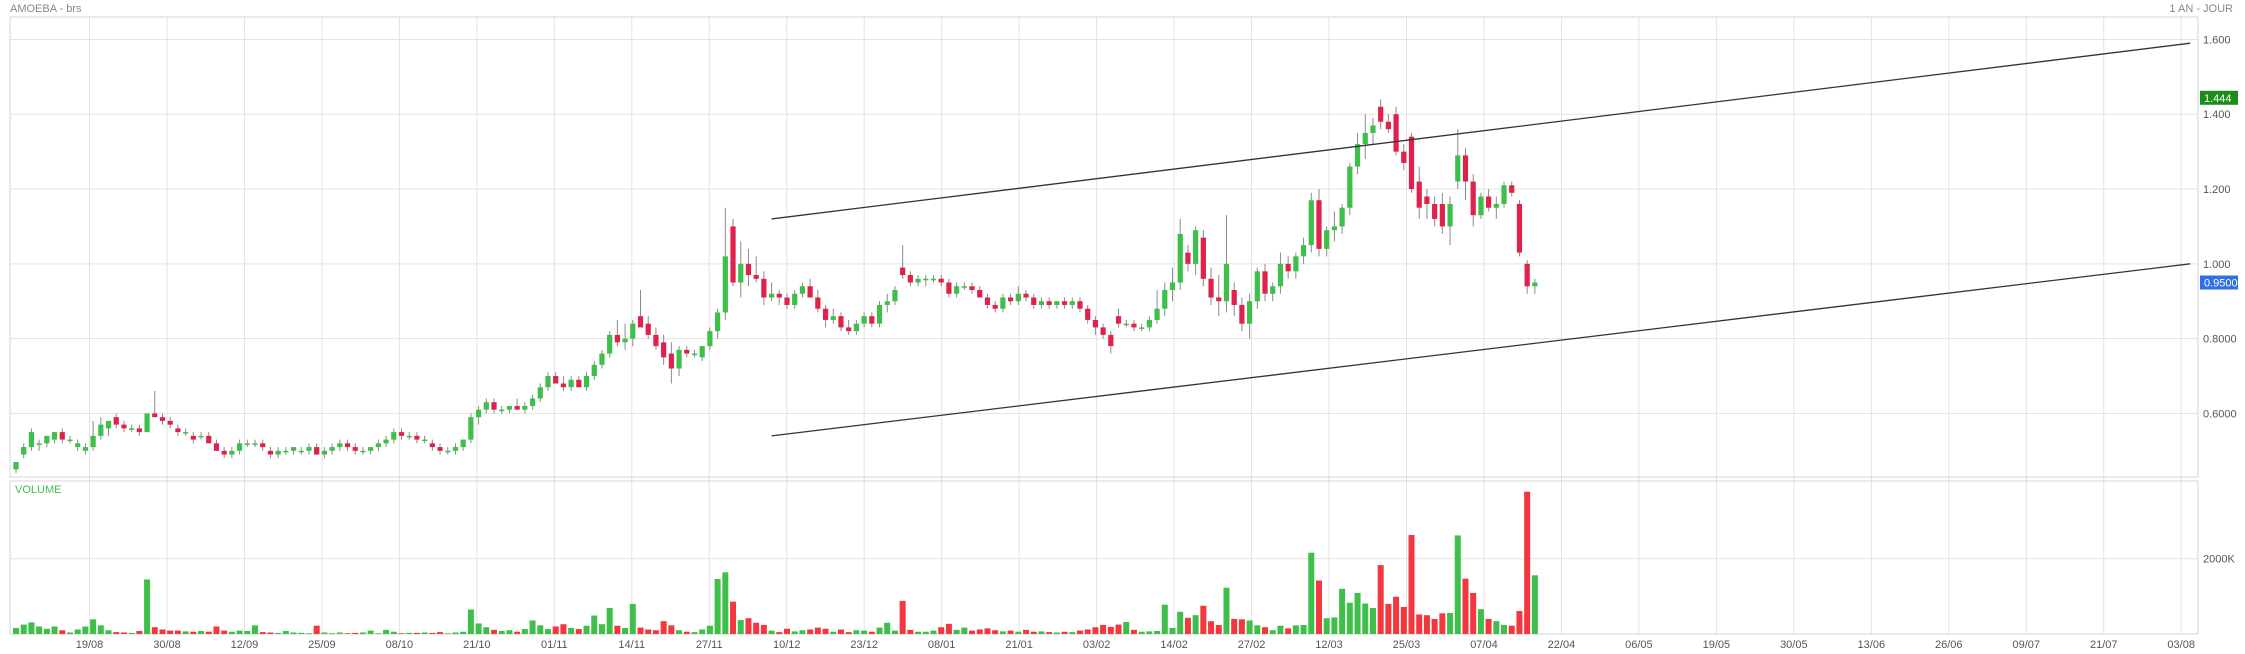  What do you see at coordinates (1562, 645) in the screenshot?
I see `date-tick-label: 22/04` at bounding box center [1562, 645].